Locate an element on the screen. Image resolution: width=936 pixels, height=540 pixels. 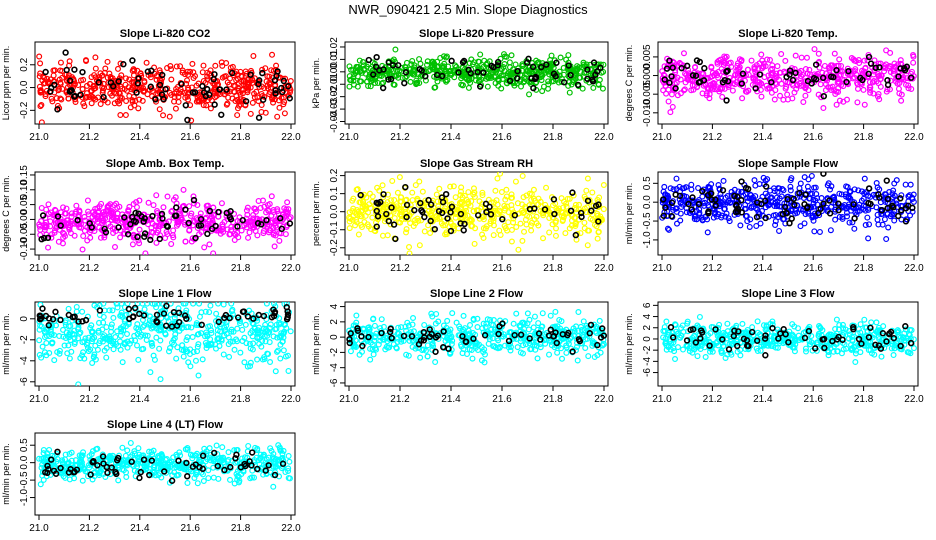
y-tick-label: 4 is located at coordinates (334, 306).